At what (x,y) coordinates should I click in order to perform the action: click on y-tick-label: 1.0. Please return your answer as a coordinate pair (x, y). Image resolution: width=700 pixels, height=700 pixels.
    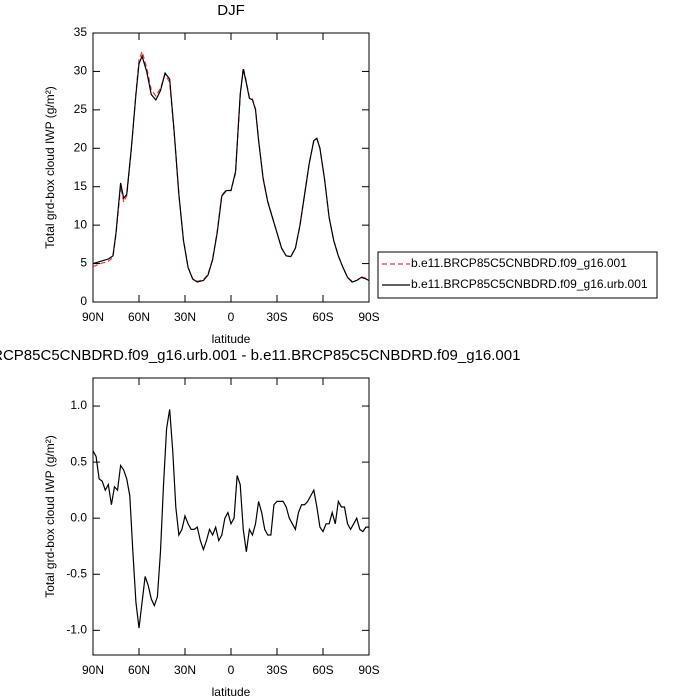
    Looking at the image, I should click on (78, 405).